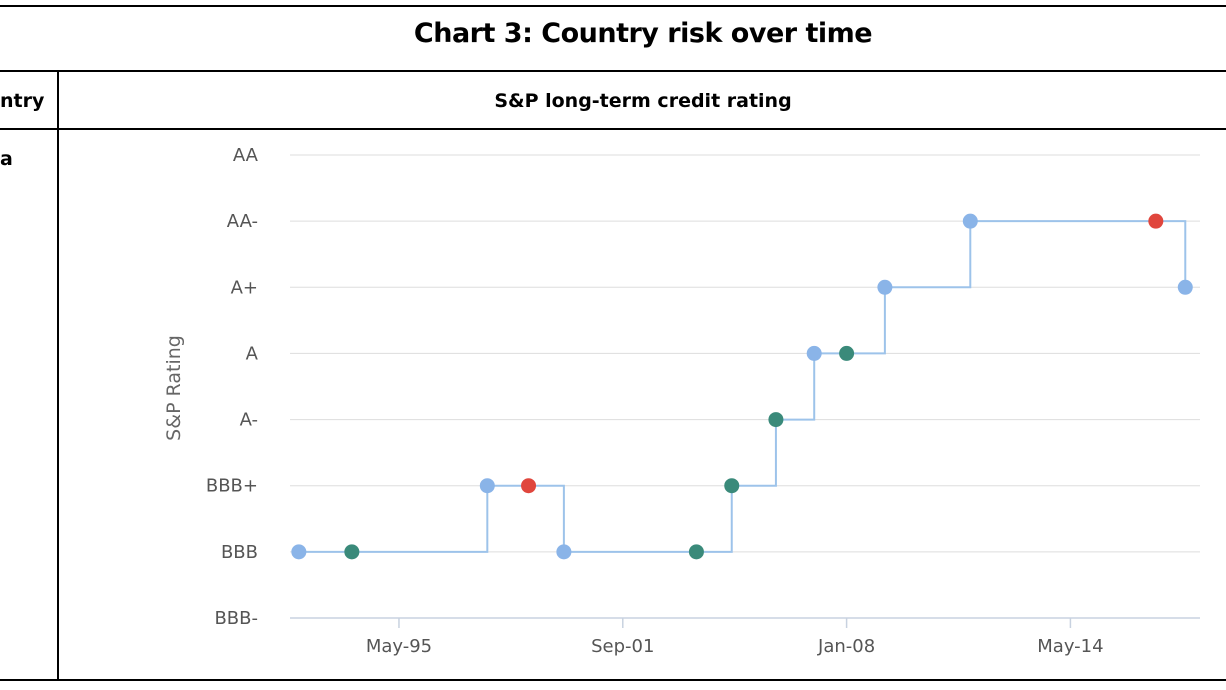 Image resolution: width=1226 pixels, height=690 pixels. What do you see at coordinates (252, 353) in the screenshot?
I see `y-tick-label: A` at bounding box center [252, 353].